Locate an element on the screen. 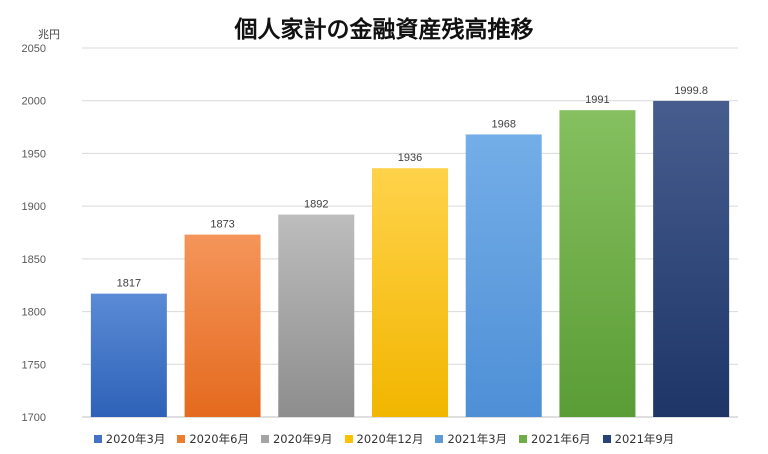  y-tick-label: 2000 is located at coordinates (34, 102).